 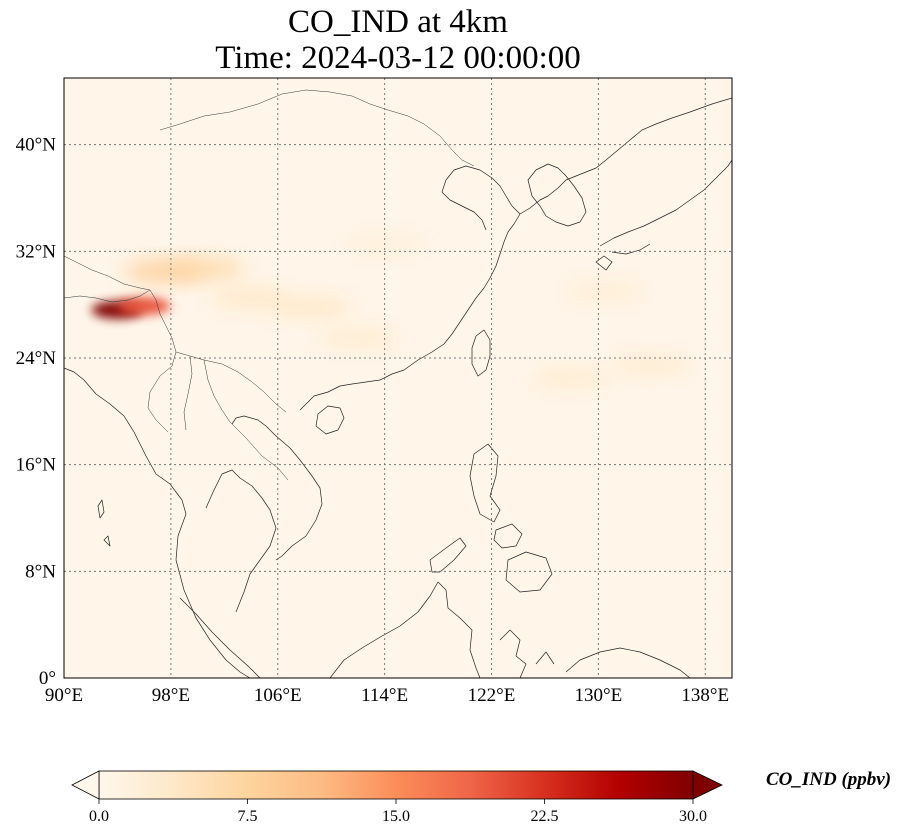 What do you see at coordinates (529, 572) in the screenshot?
I see `mindanao-coastline` at bounding box center [529, 572].